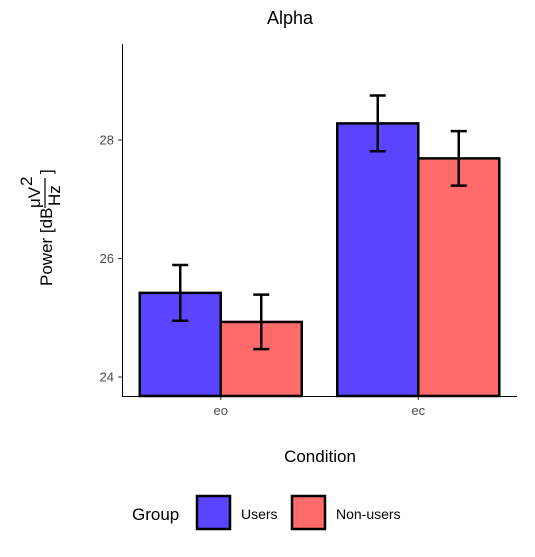  What do you see at coordinates (155, 514) in the screenshot?
I see `legend-title: Group` at bounding box center [155, 514].